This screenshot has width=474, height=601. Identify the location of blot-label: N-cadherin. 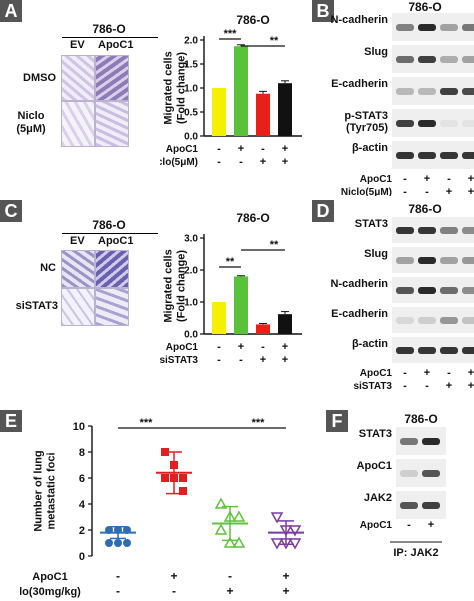
(359, 20).